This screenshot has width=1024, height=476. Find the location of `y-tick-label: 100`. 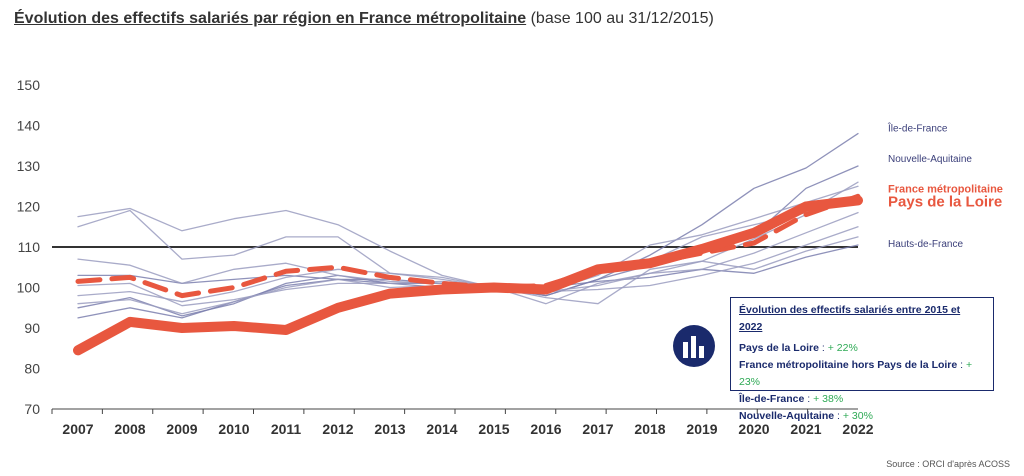

y-tick-label: 100 is located at coordinates (29, 288).